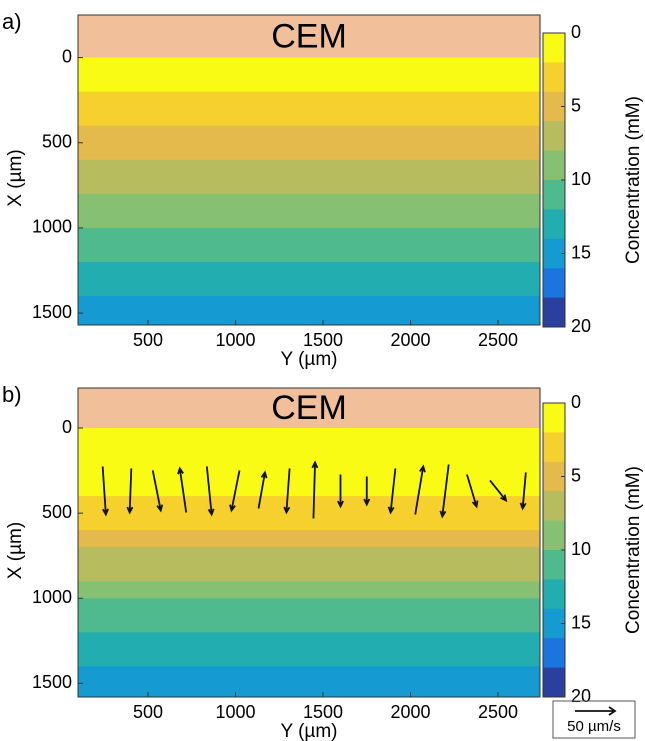 Image resolution: width=645 pixels, height=741 pixels. Describe the element at coordinates (596, 711) in the screenshot. I see `scale-arrow` at that location.